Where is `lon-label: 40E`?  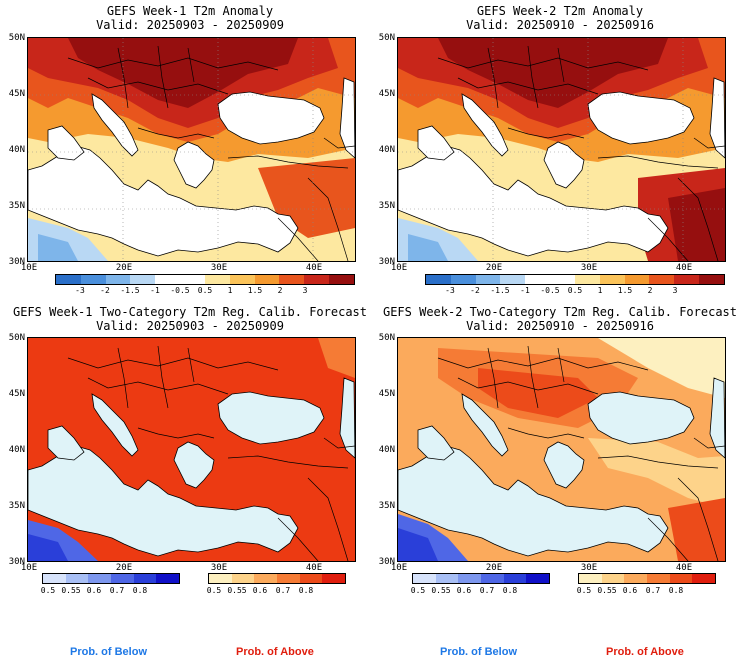 lon-label: 40E is located at coordinates (684, 568).